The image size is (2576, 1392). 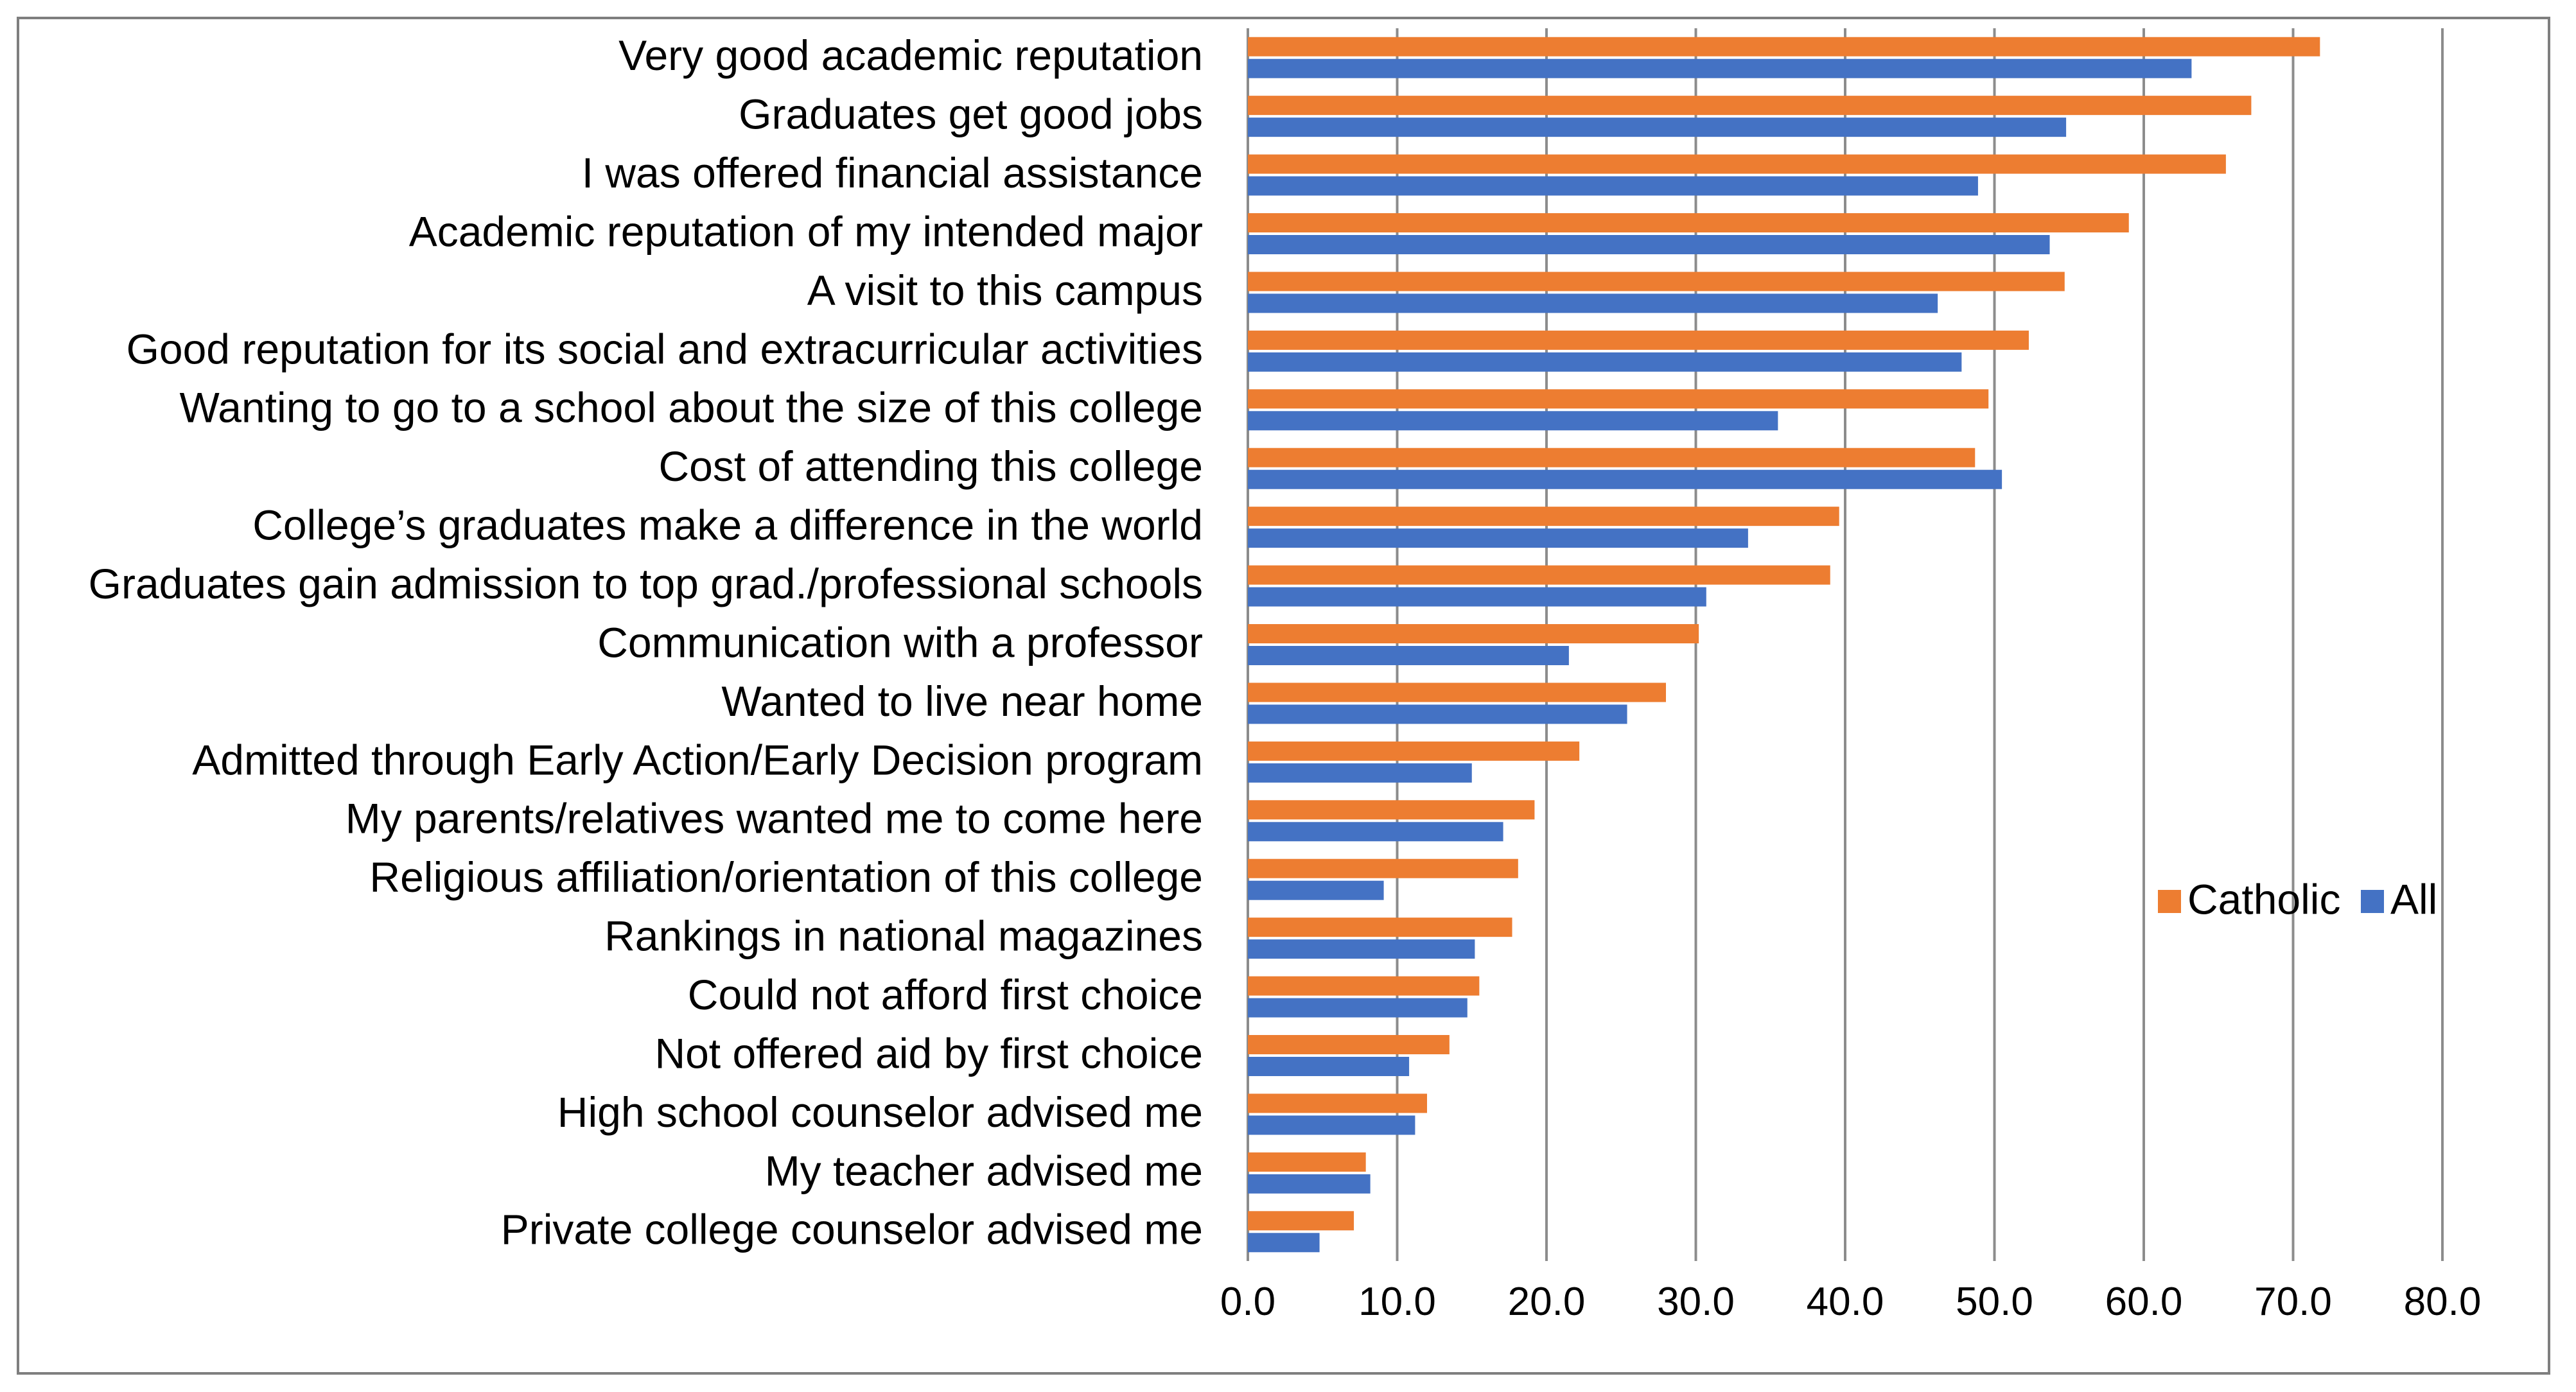 I want to click on x-tick-label: 0.0, so click(x=1247, y=1302).